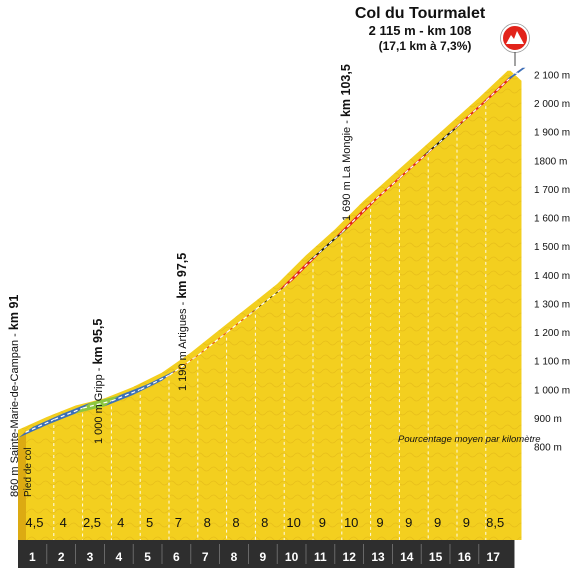  What do you see at coordinates (118, 557) in the screenshot?
I see `km-label-4: 4` at bounding box center [118, 557].